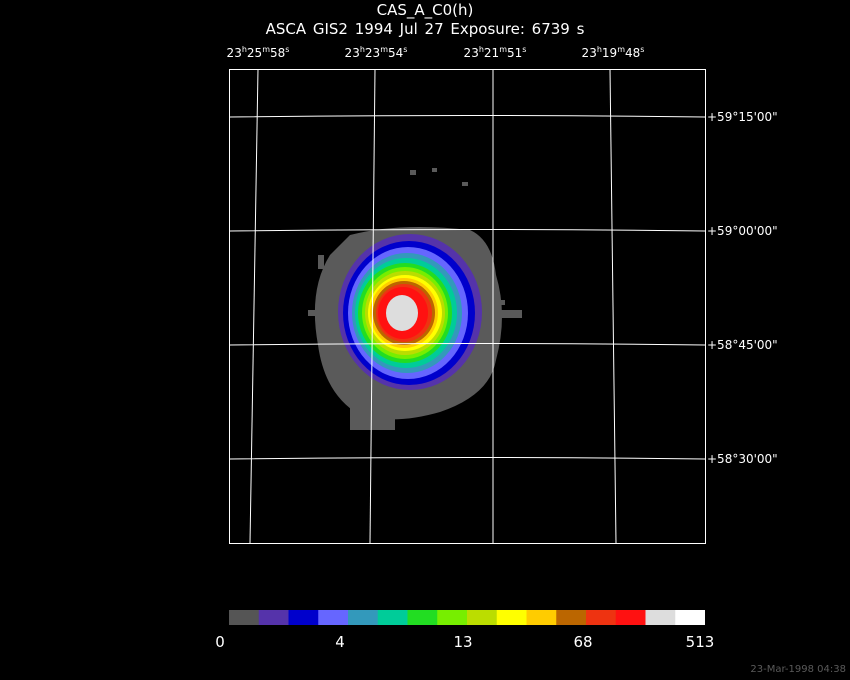 The image size is (850, 680). I want to click on source-emission, so click(415, 299).